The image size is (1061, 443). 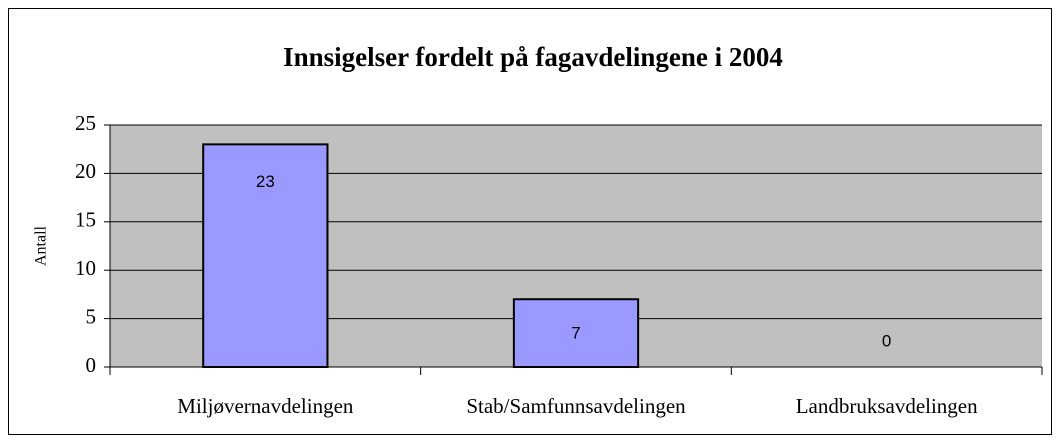 What do you see at coordinates (85, 268) in the screenshot?
I see `y-tick-label: 10` at bounding box center [85, 268].